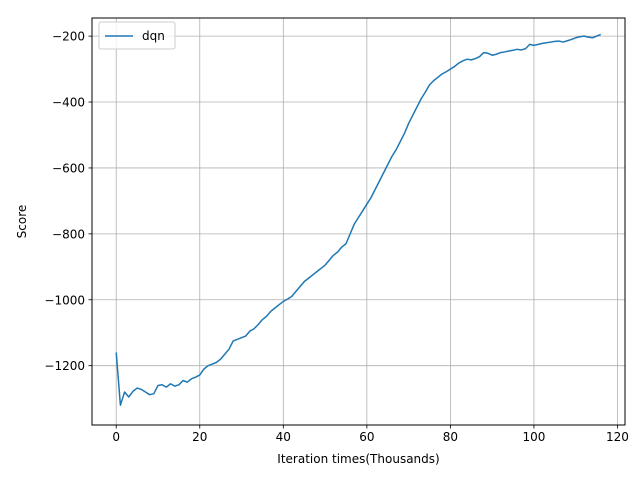 This screenshot has width=640, height=480. I want to click on y-tick-label: −600, so click(68, 168).